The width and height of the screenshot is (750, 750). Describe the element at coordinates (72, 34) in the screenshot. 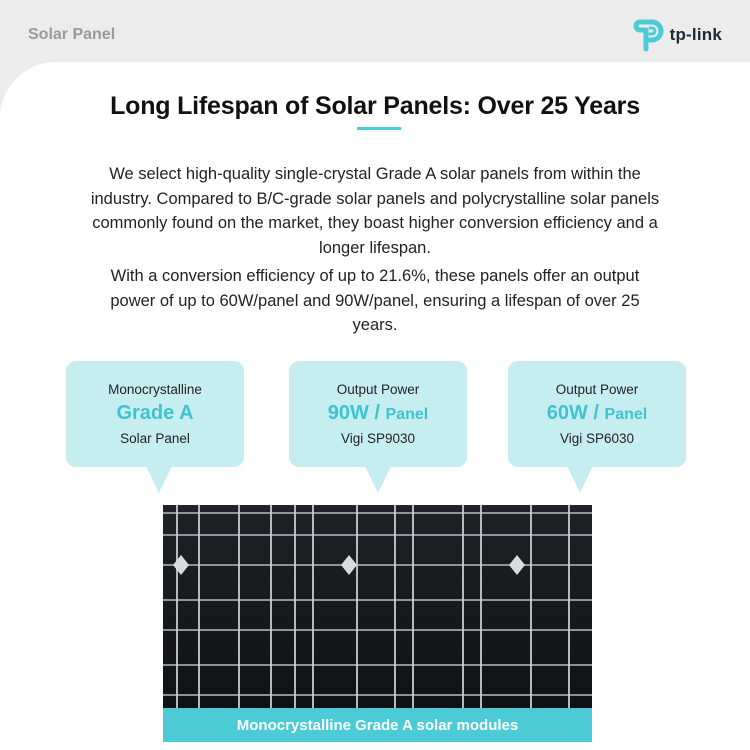

I see `category-label: Solar Panel` at that location.